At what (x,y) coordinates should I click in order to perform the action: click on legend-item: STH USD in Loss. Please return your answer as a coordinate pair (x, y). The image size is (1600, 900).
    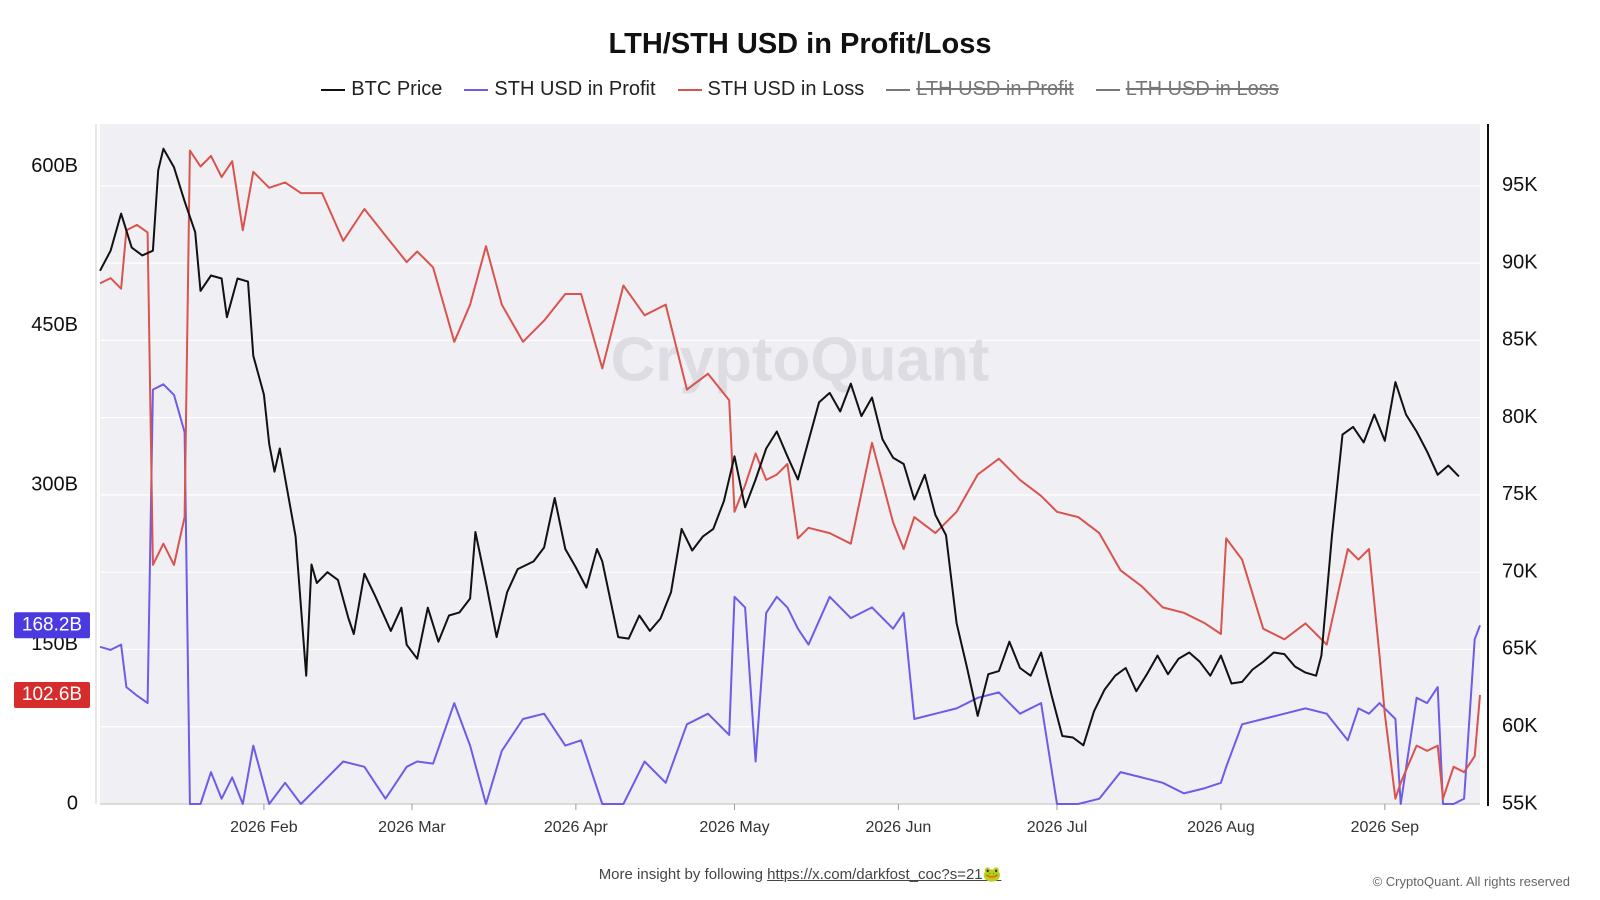
    Looking at the image, I should click on (771, 89).